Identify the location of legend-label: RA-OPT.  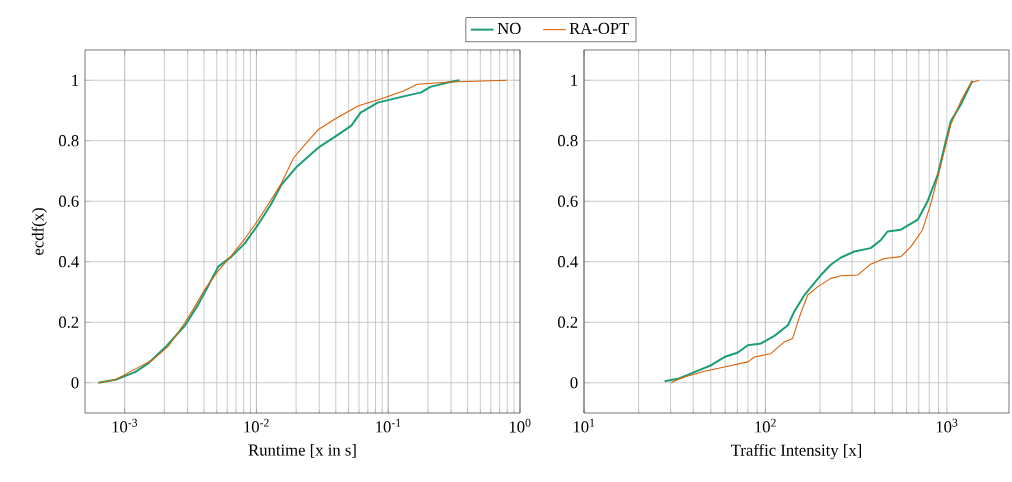
(599, 28).